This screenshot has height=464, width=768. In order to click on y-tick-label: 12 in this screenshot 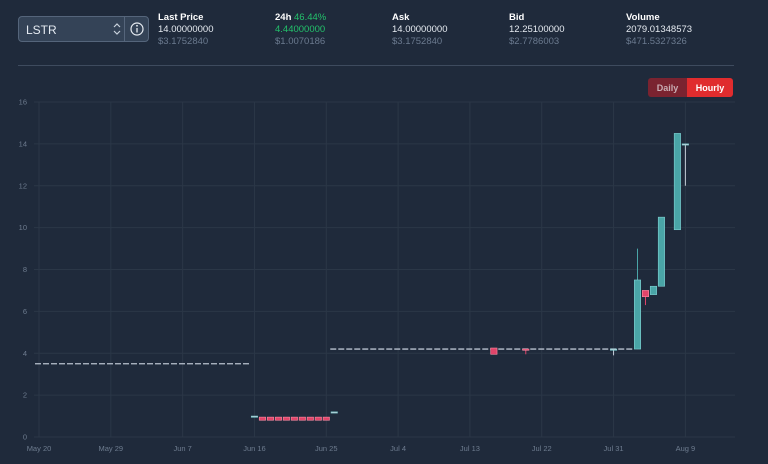, I will do `click(23, 185)`.